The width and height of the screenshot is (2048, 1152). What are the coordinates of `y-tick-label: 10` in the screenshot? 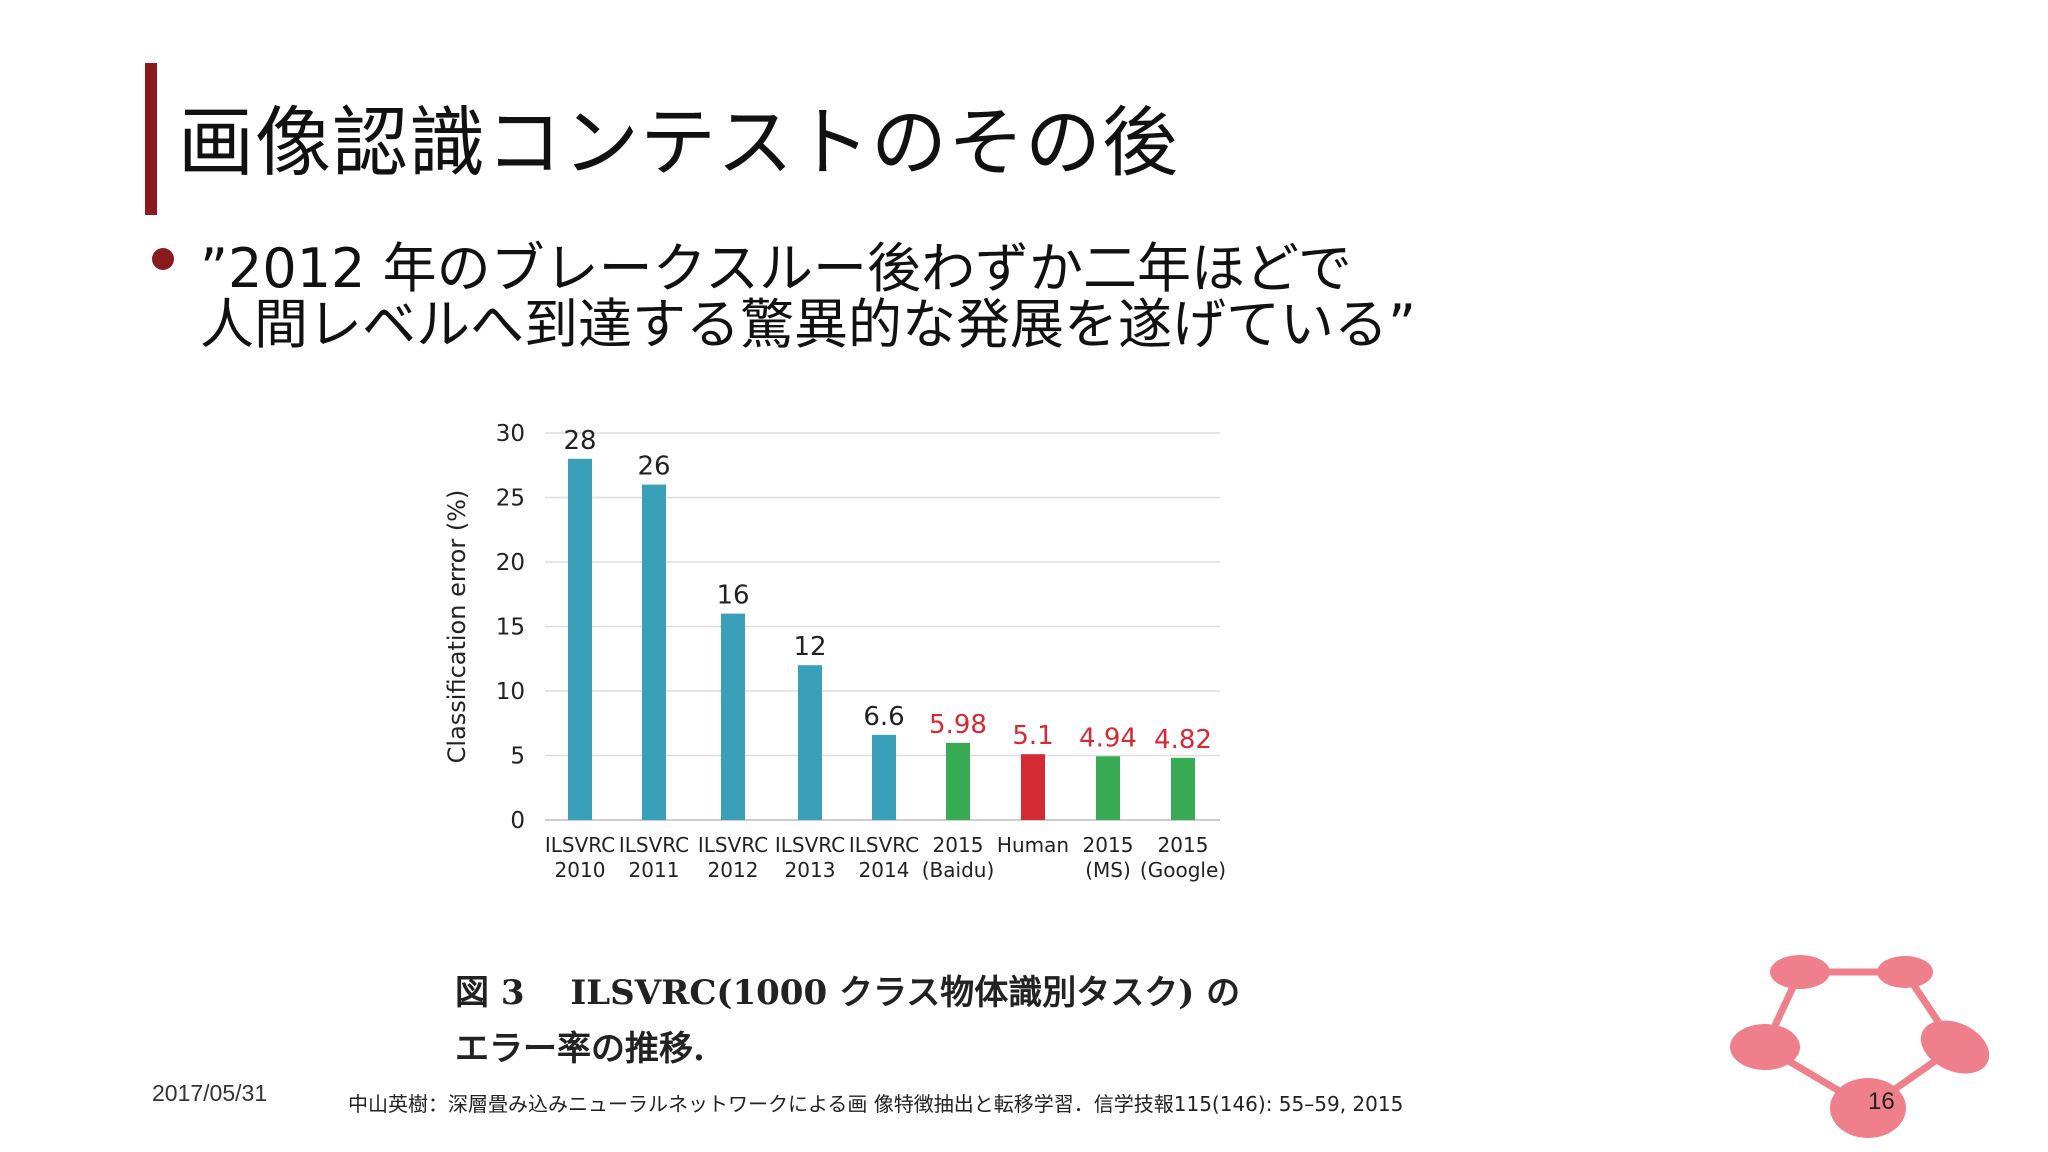 It's located at (510, 692).